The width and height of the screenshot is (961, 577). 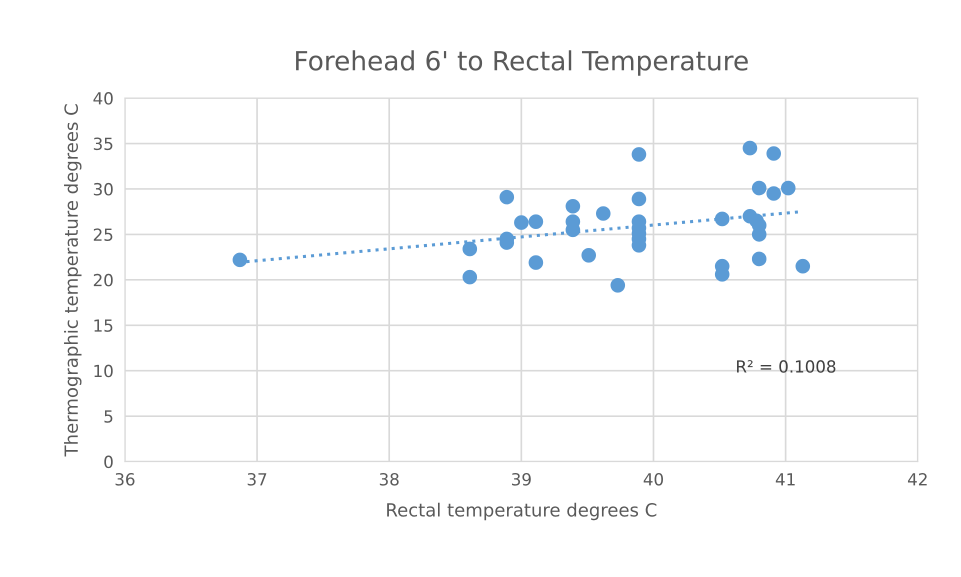 I want to click on y-tick-label: 10, so click(x=103, y=371).